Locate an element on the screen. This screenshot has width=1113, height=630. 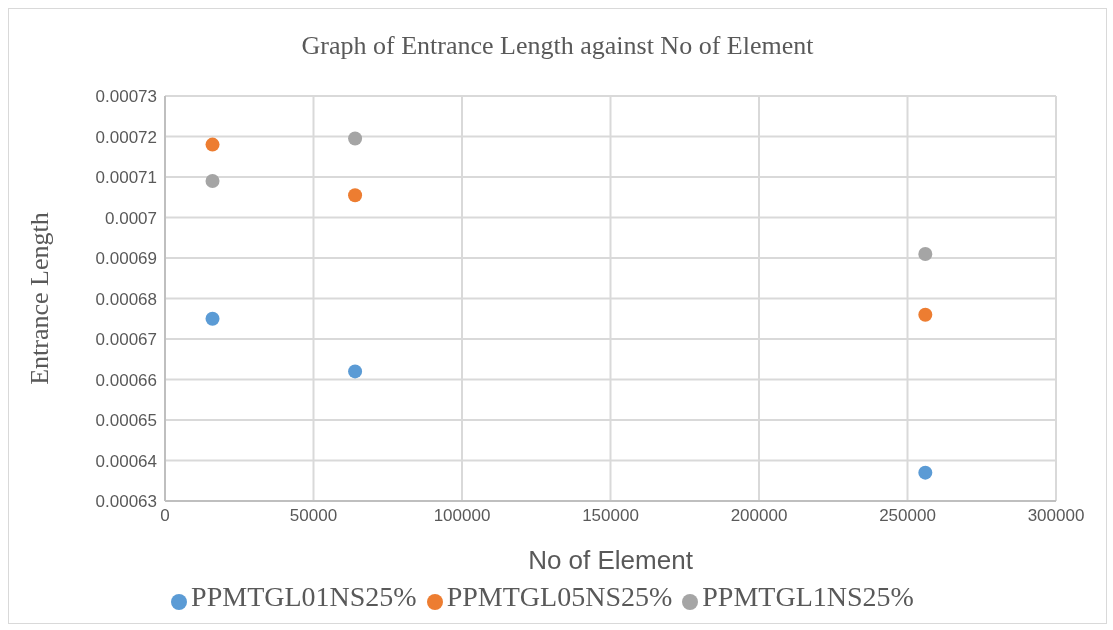
x-axis-title: No of Element is located at coordinates (611, 560).